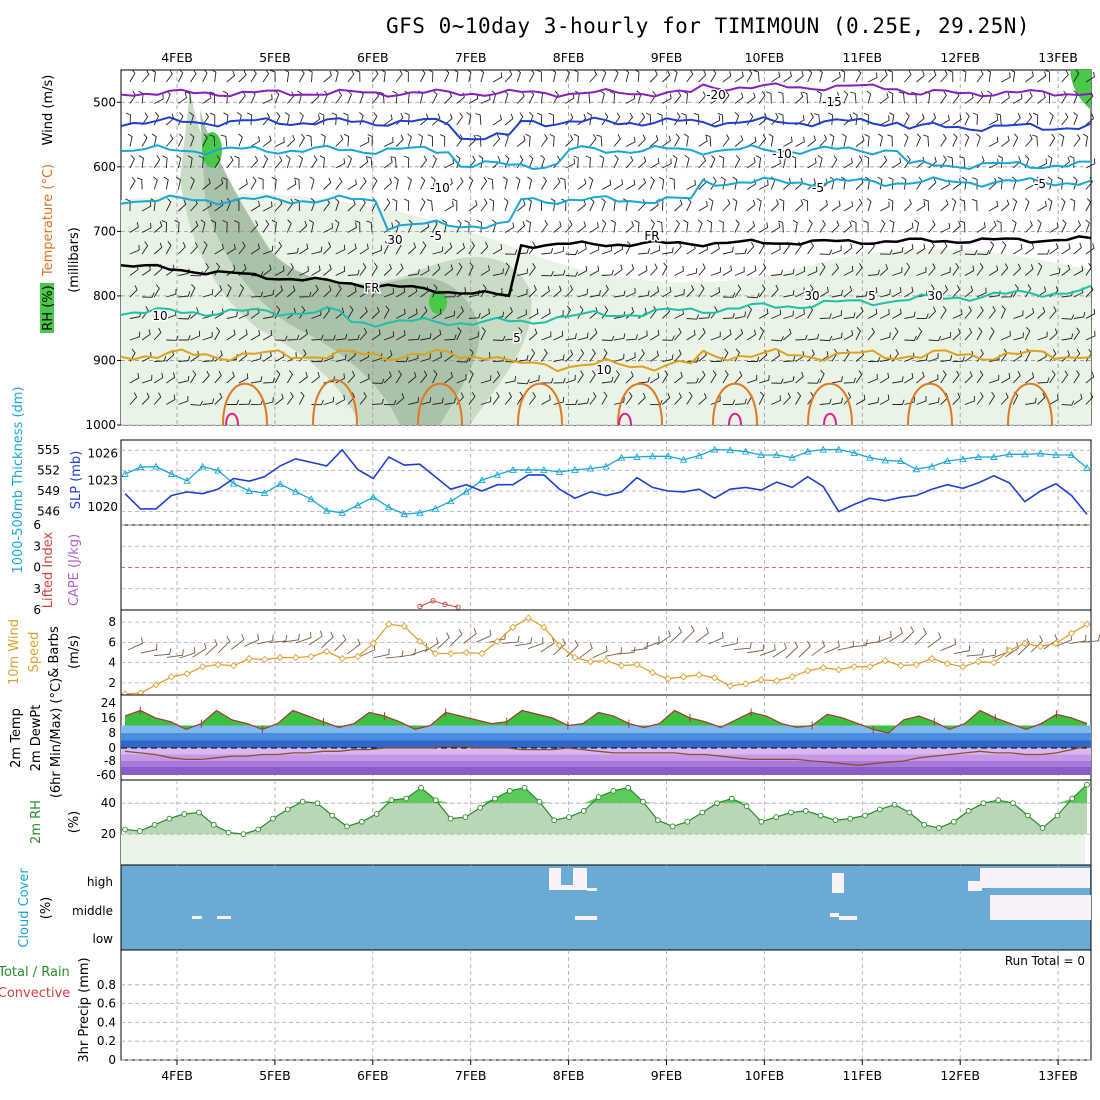 The width and height of the screenshot is (1100, 1100). Describe the element at coordinates (37, 568) in the screenshot. I see `li-ytick: 0` at that location.